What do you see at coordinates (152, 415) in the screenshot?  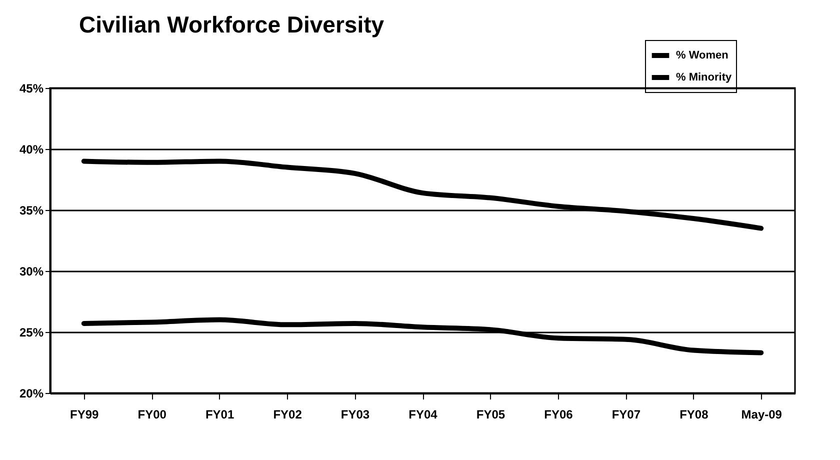 I see `x-tick-label: FY00` at bounding box center [152, 415].